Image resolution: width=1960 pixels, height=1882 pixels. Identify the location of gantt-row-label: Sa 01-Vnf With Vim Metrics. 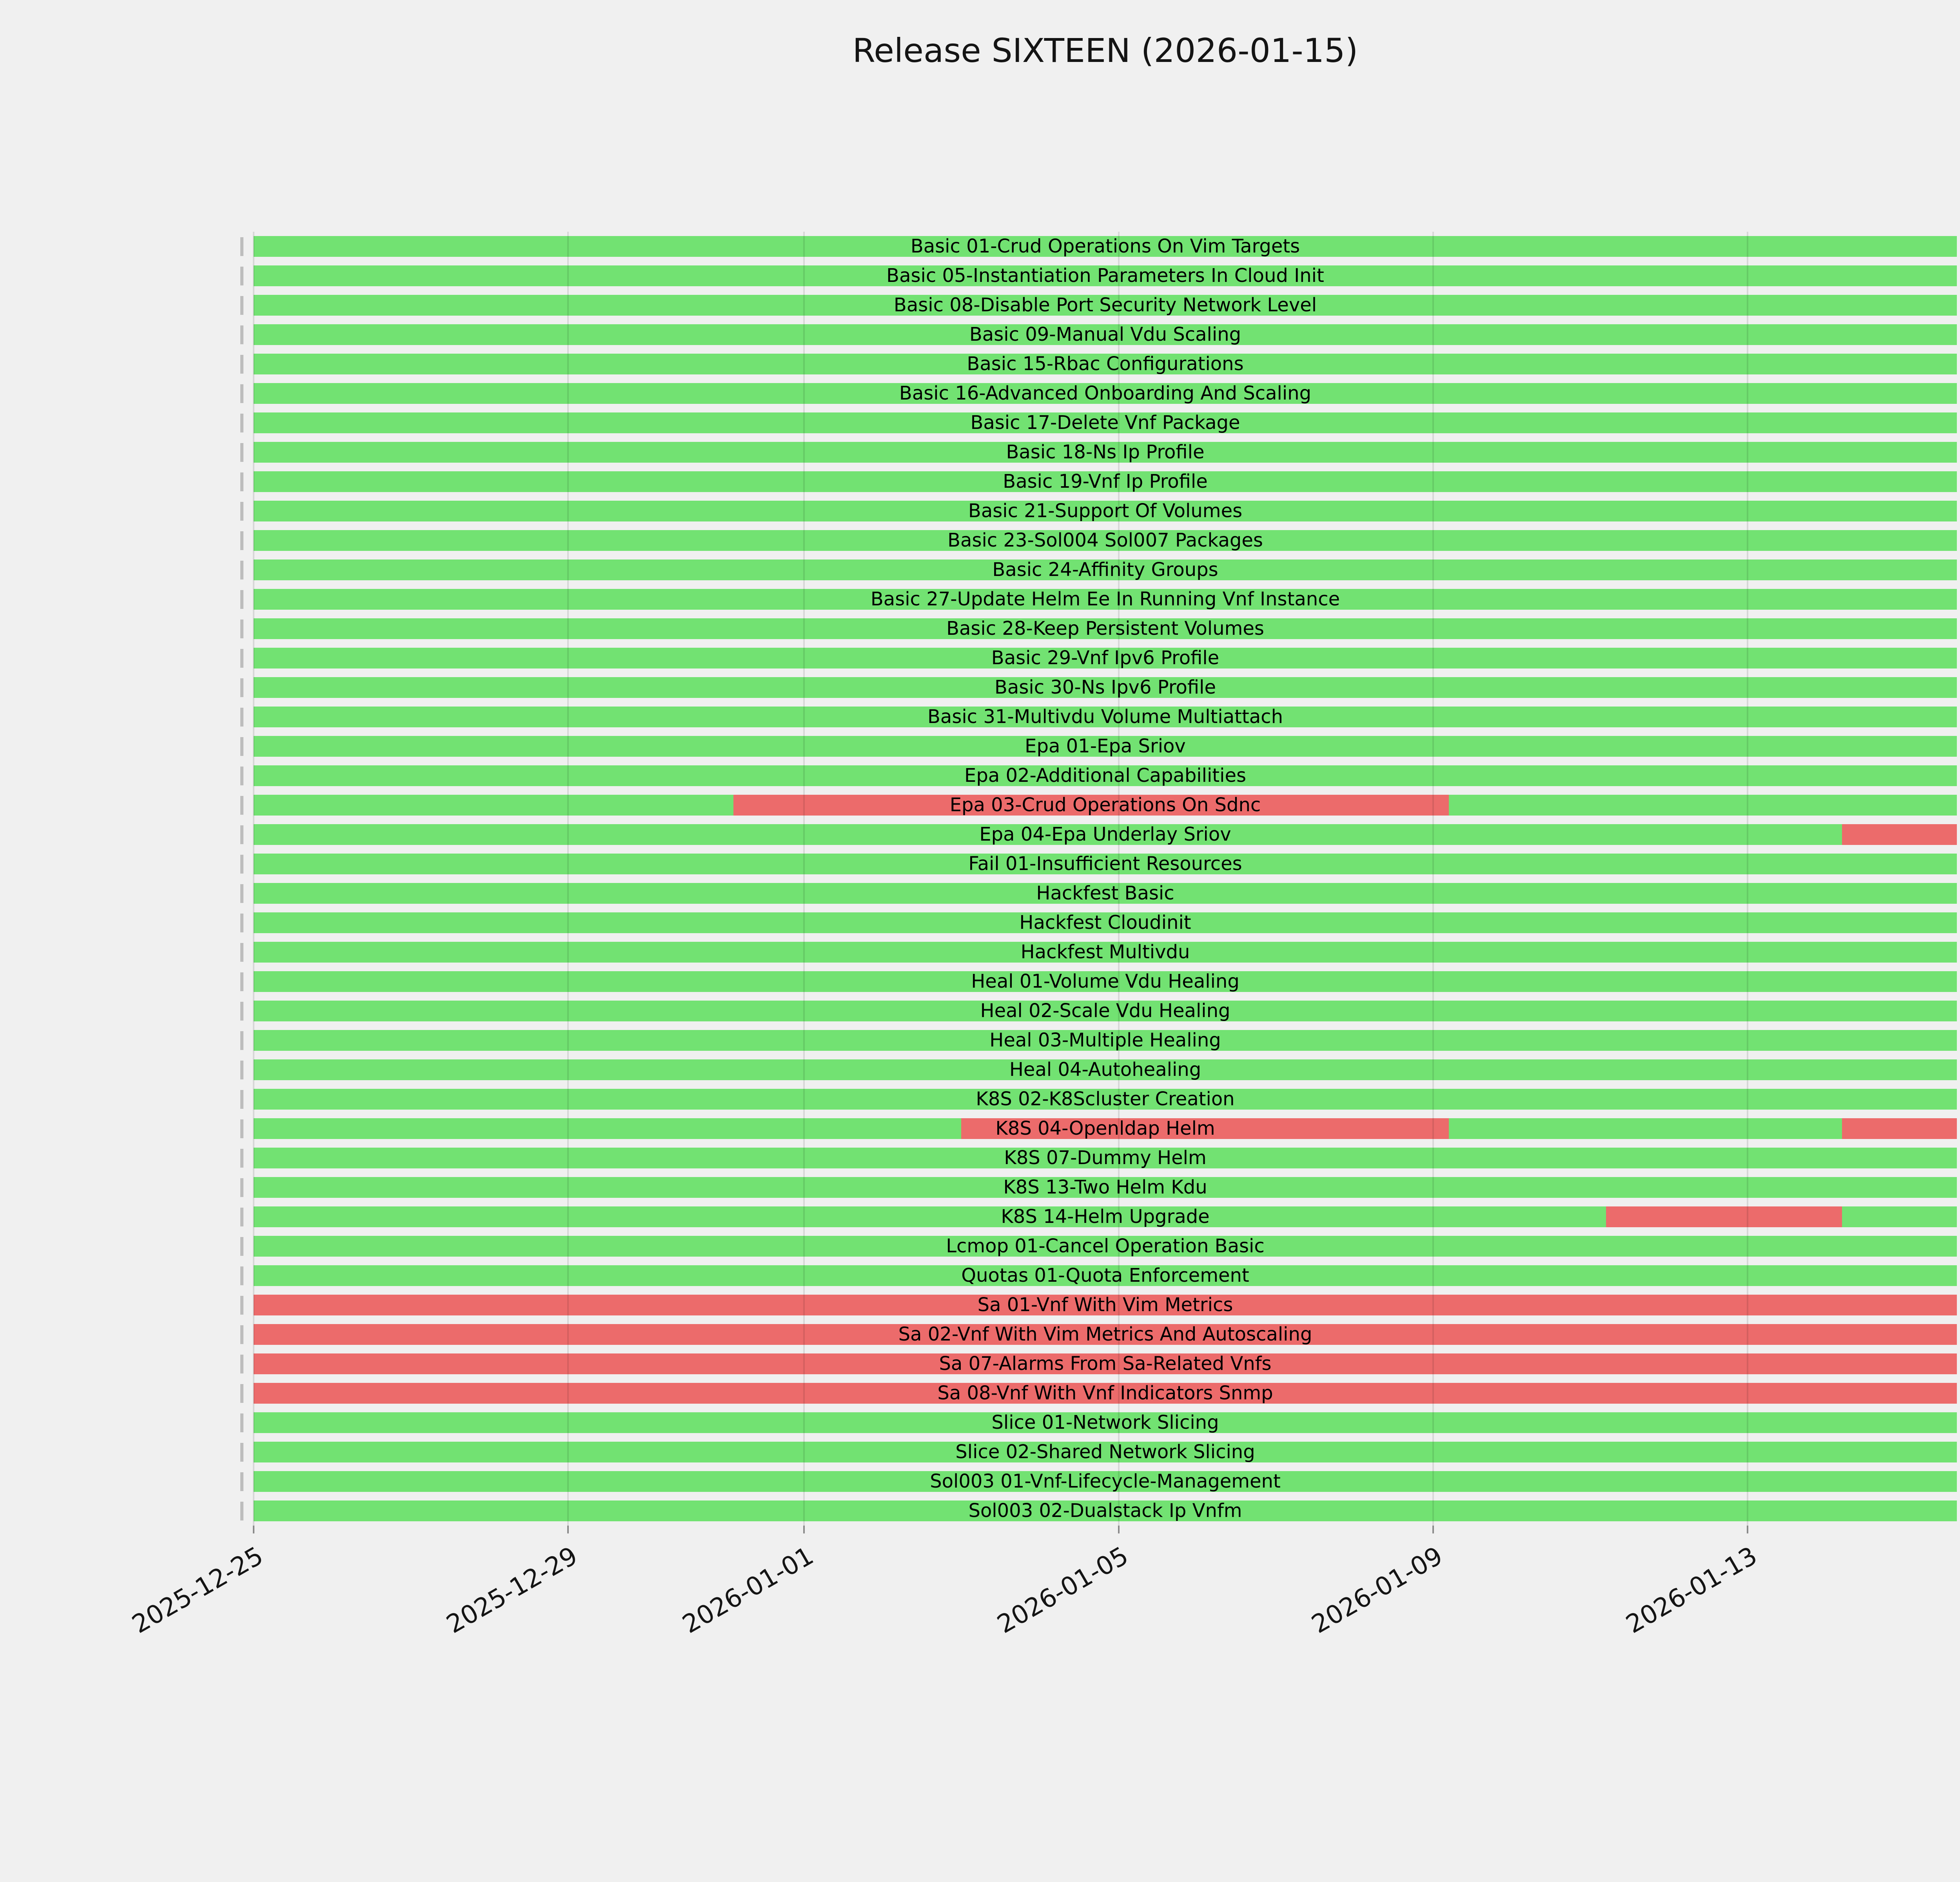
(1105, 1305).